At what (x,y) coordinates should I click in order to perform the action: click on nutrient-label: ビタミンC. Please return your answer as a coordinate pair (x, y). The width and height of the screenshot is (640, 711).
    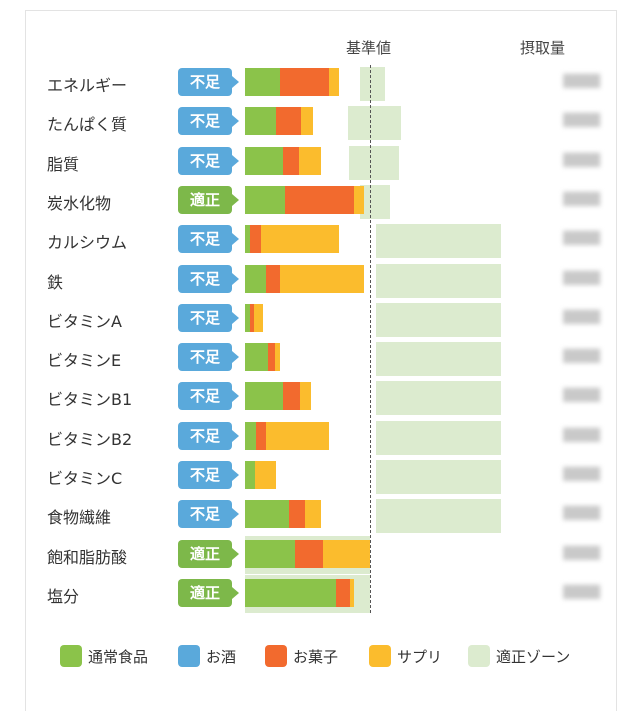
    Looking at the image, I should click on (85, 478).